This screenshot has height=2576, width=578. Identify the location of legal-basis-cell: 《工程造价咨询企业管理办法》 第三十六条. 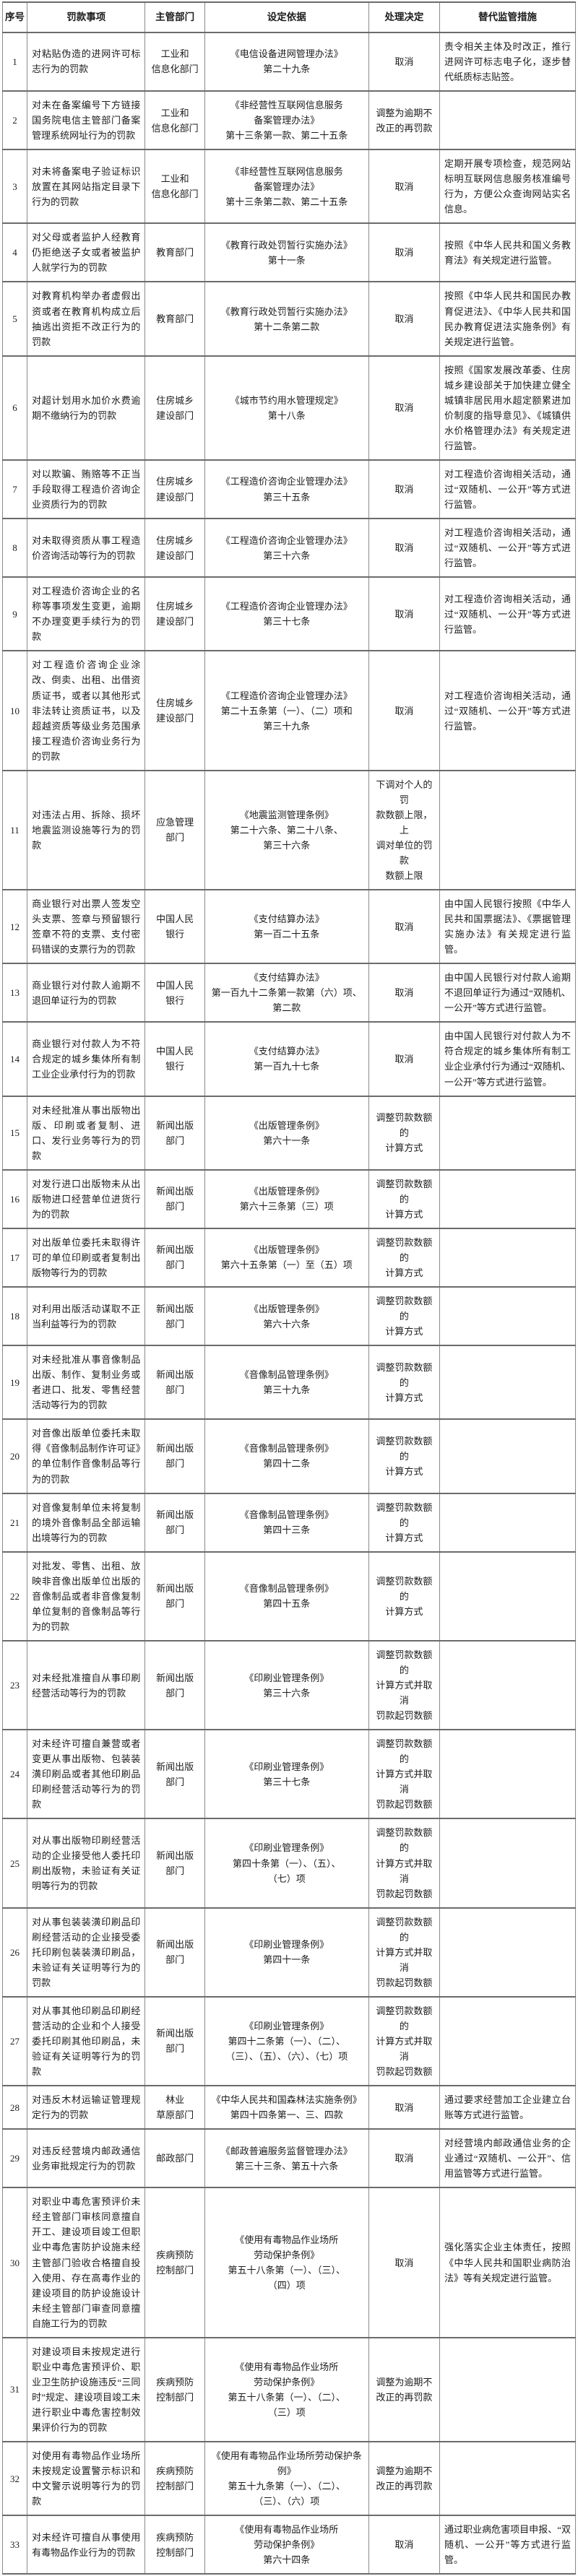
(286, 548).